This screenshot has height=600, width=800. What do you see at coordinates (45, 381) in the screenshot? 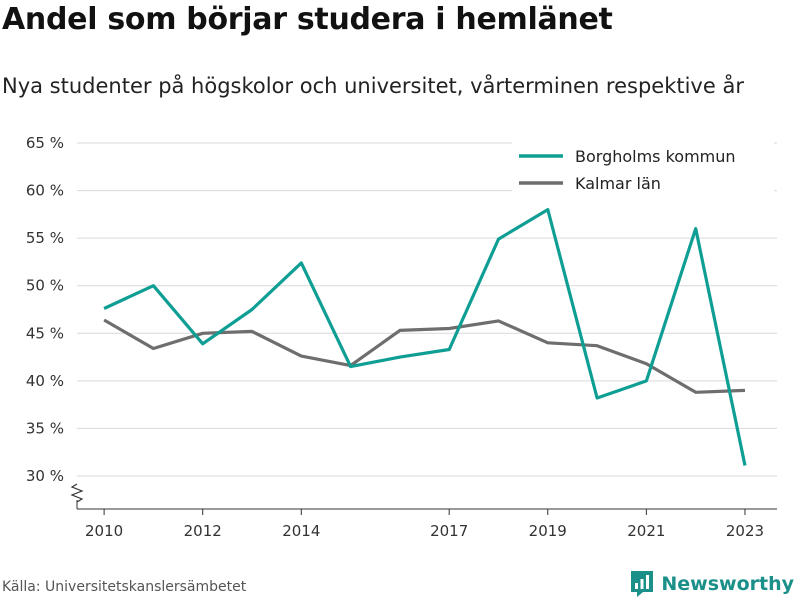
I see `y-tick-label: 40 %` at bounding box center [45, 381].